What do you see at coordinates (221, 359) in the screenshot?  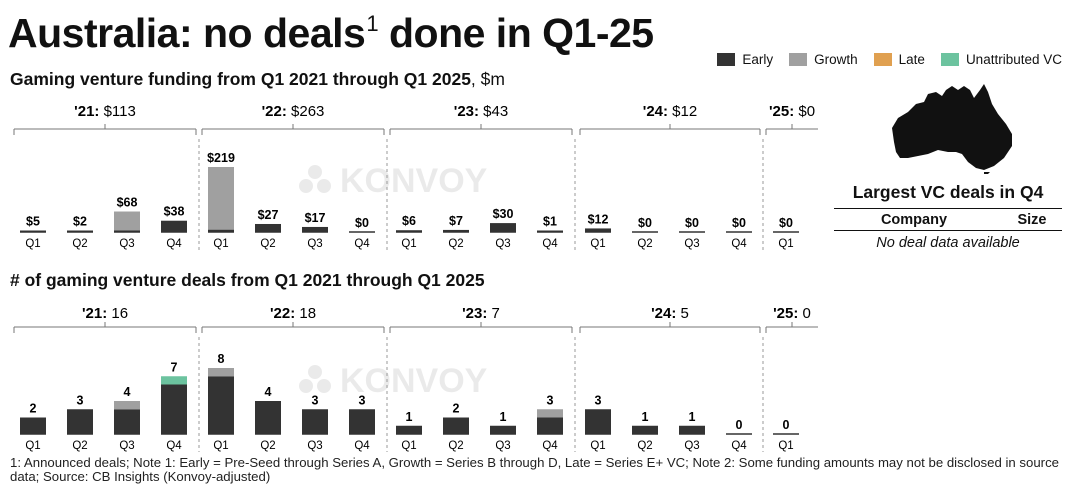 I see `data-label: 8` at bounding box center [221, 359].